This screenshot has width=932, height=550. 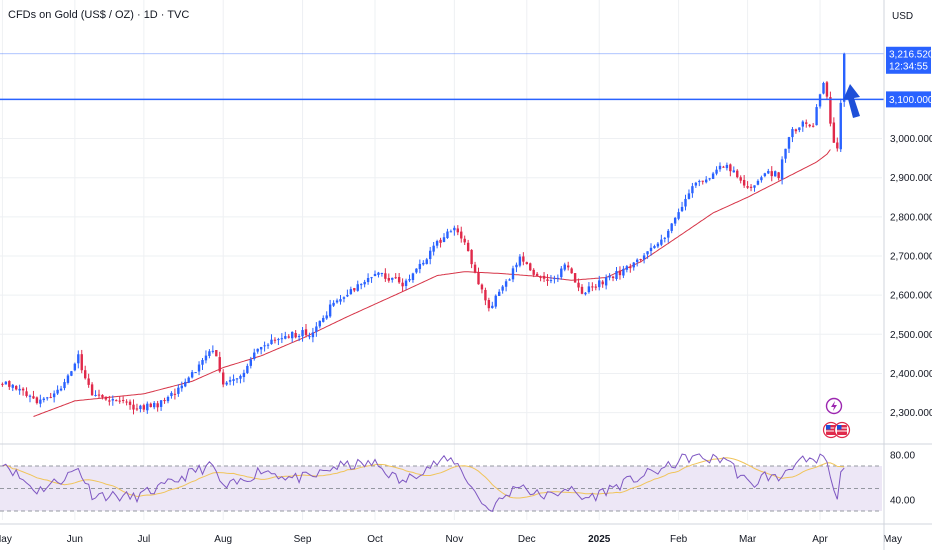 What do you see at coordinates (834, 406) in the screenshot?
I see `lightning-event-icon` at bounding box center [834, 406].